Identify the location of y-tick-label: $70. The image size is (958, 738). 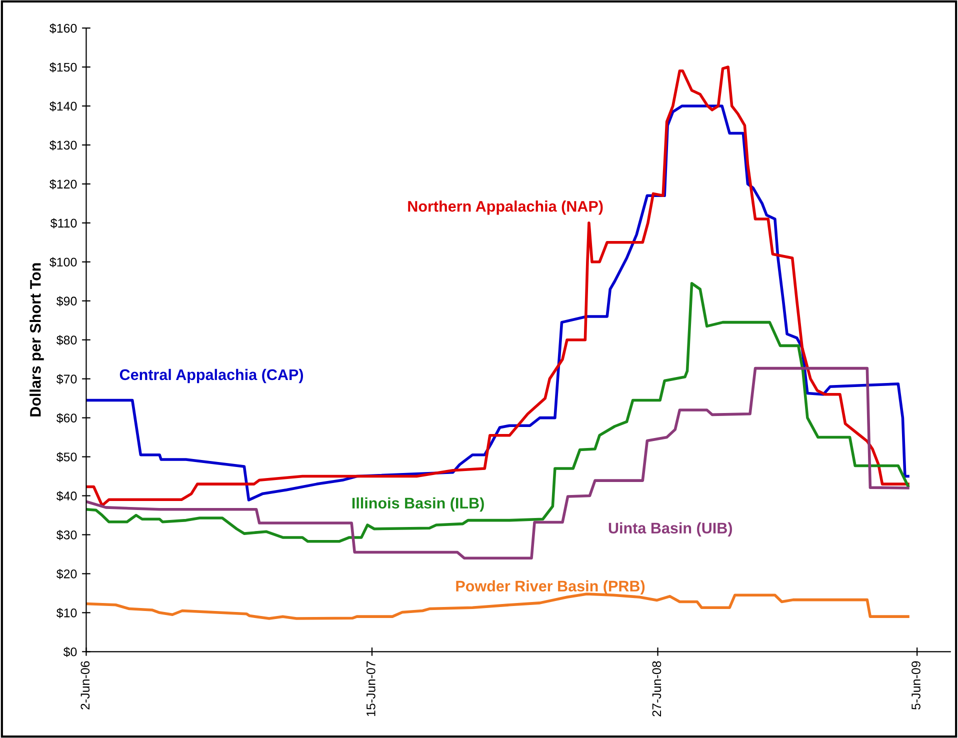
(66, 379).